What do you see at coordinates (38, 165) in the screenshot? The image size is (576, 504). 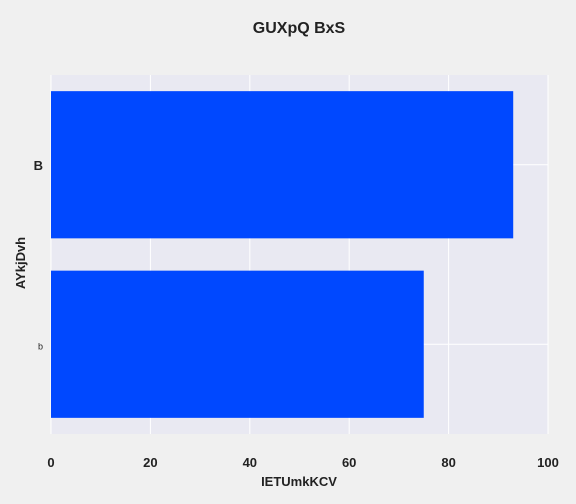 I see `y-tick-label: B` at bounding box center [38, 165].